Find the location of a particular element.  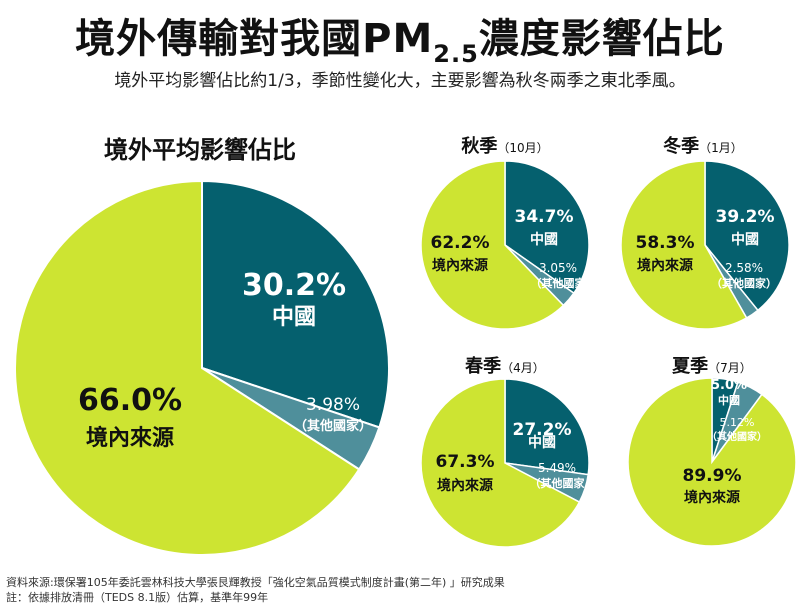

pie-chart-3: 27.2%中國 5.49%（其他國家 67.3% 境內來源 春季（4月） is located at coordinates (505, 451).